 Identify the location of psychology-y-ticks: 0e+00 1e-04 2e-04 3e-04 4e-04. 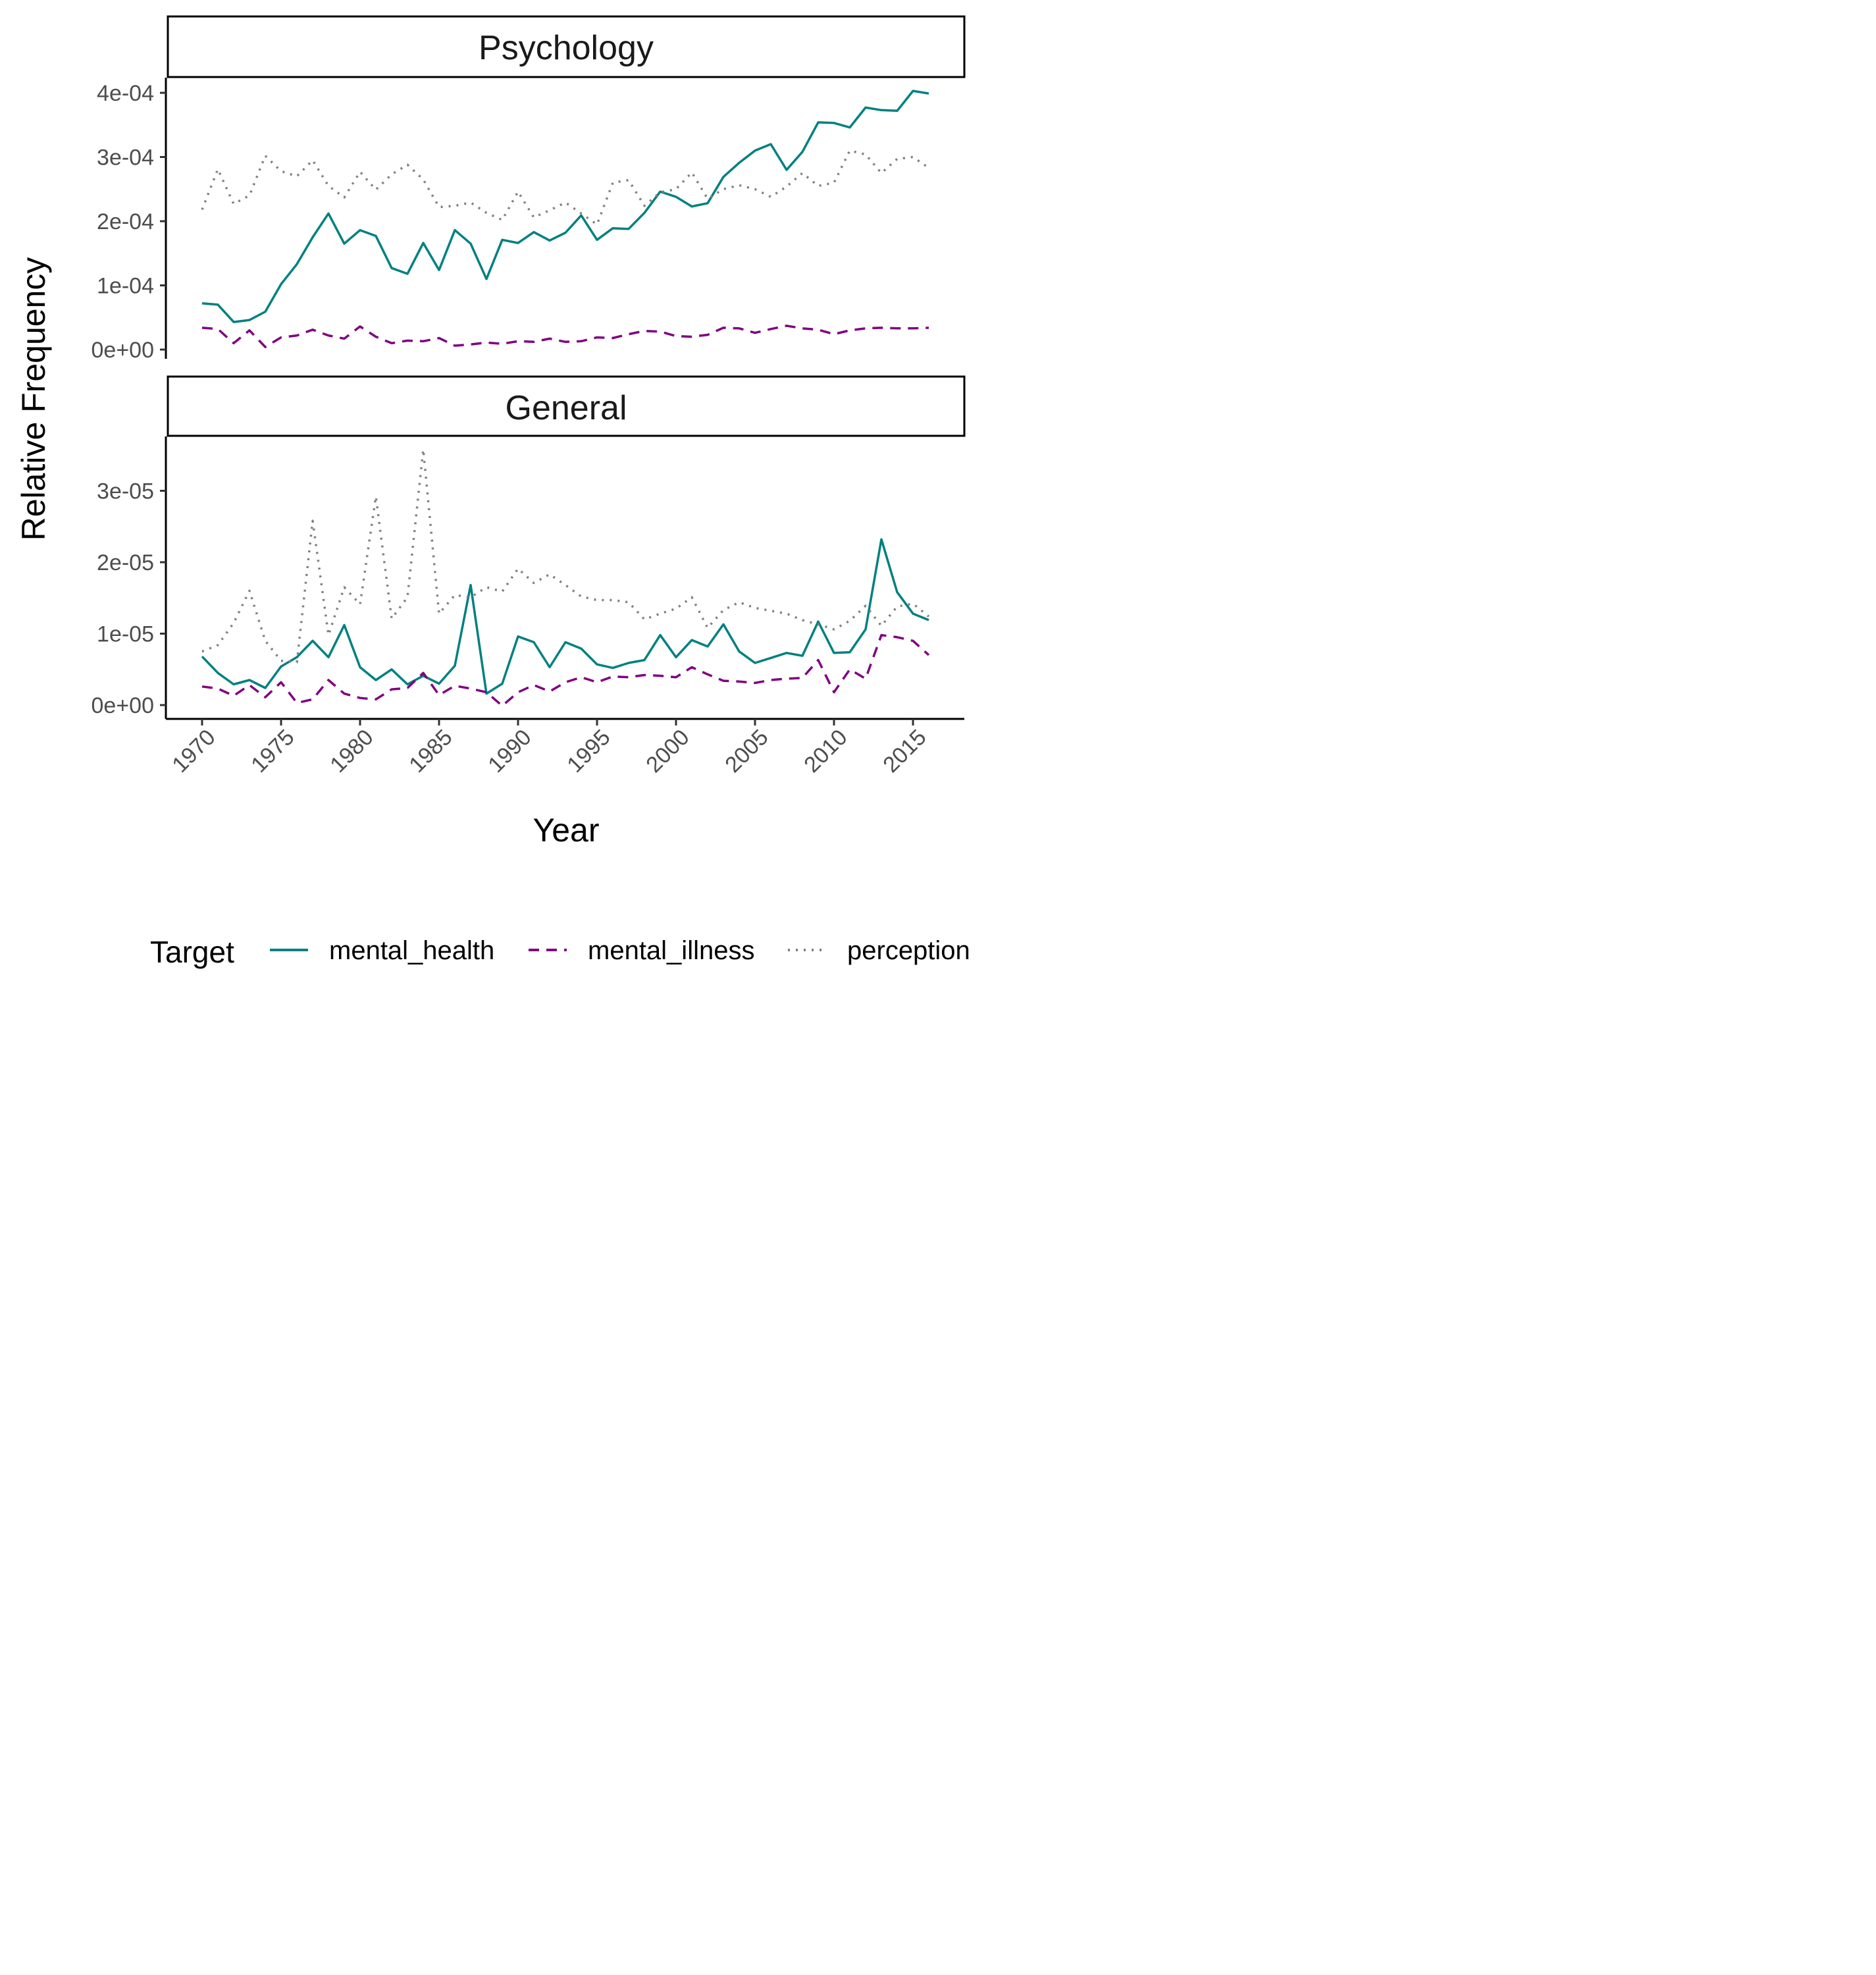
(128, 222).